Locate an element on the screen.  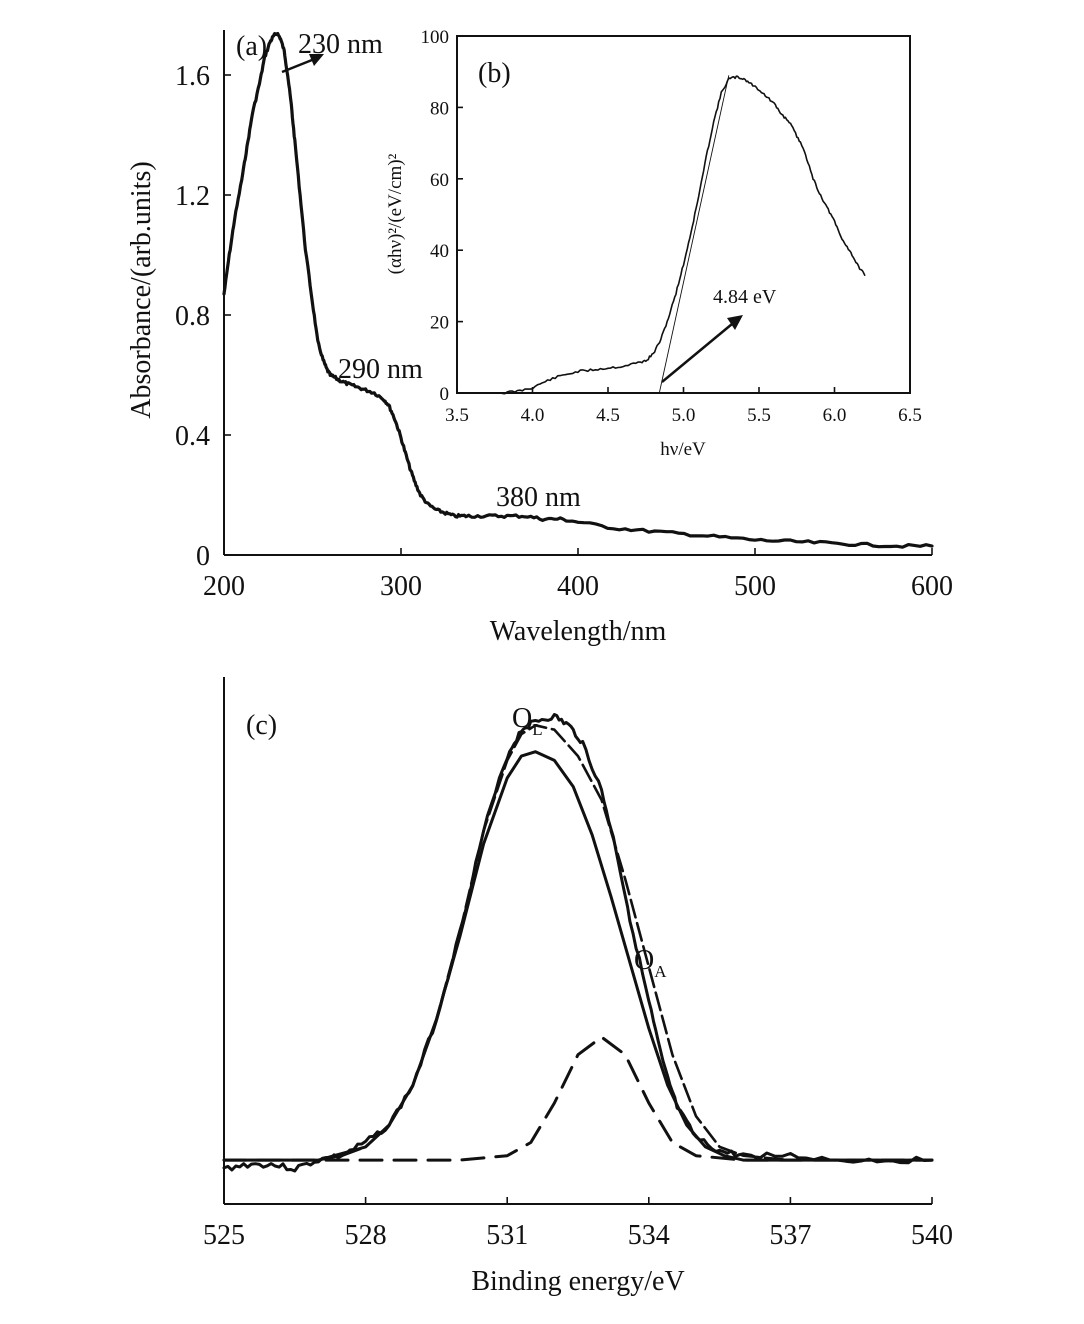
panel-b-y-tick-label: 80 is located at coordinates (439, 108).